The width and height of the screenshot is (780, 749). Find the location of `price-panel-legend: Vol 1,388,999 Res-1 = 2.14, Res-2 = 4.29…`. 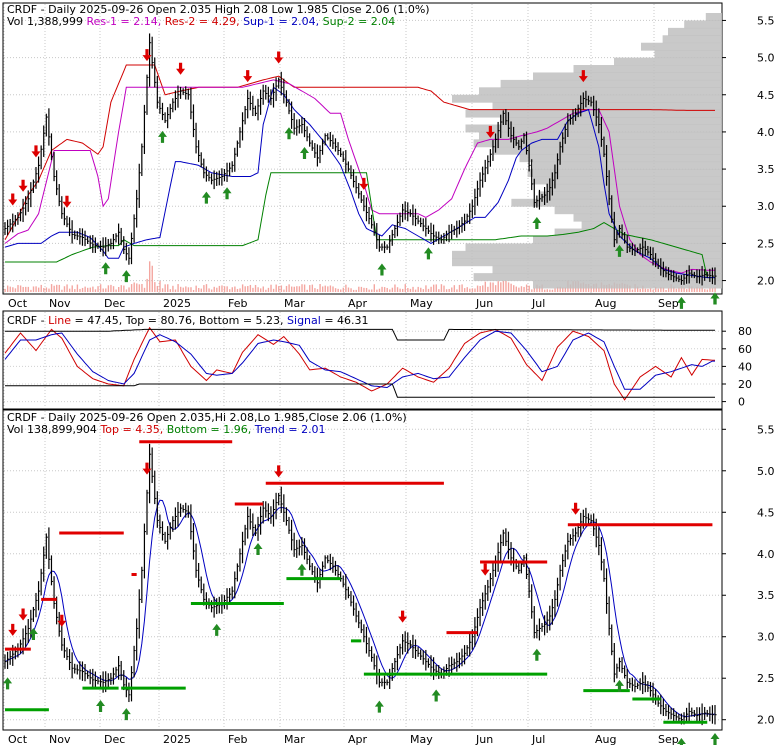

price-panel-legend: Vol 1,388,999 Res-1 = 2.14, Res-2 = 4.29… is located at coordinates (201, 21).